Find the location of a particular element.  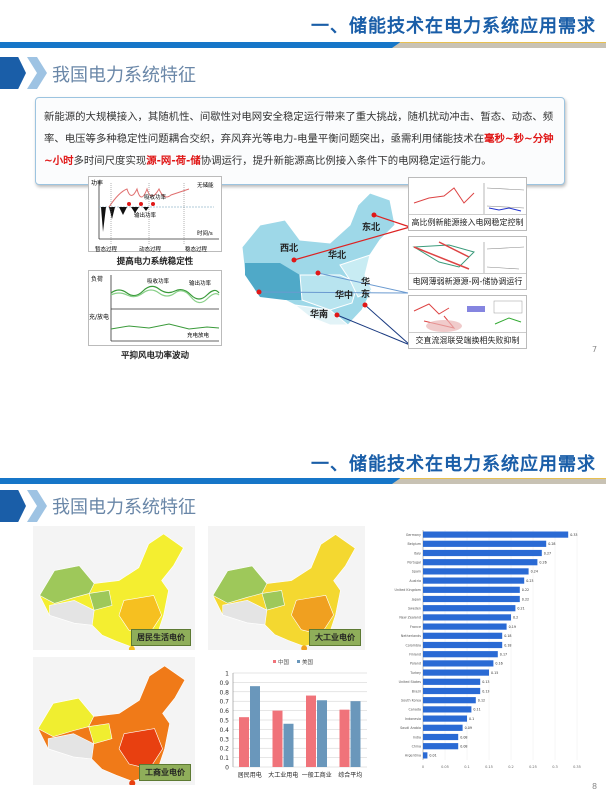

category-label: Brazil is located at coordinates (416, 691).